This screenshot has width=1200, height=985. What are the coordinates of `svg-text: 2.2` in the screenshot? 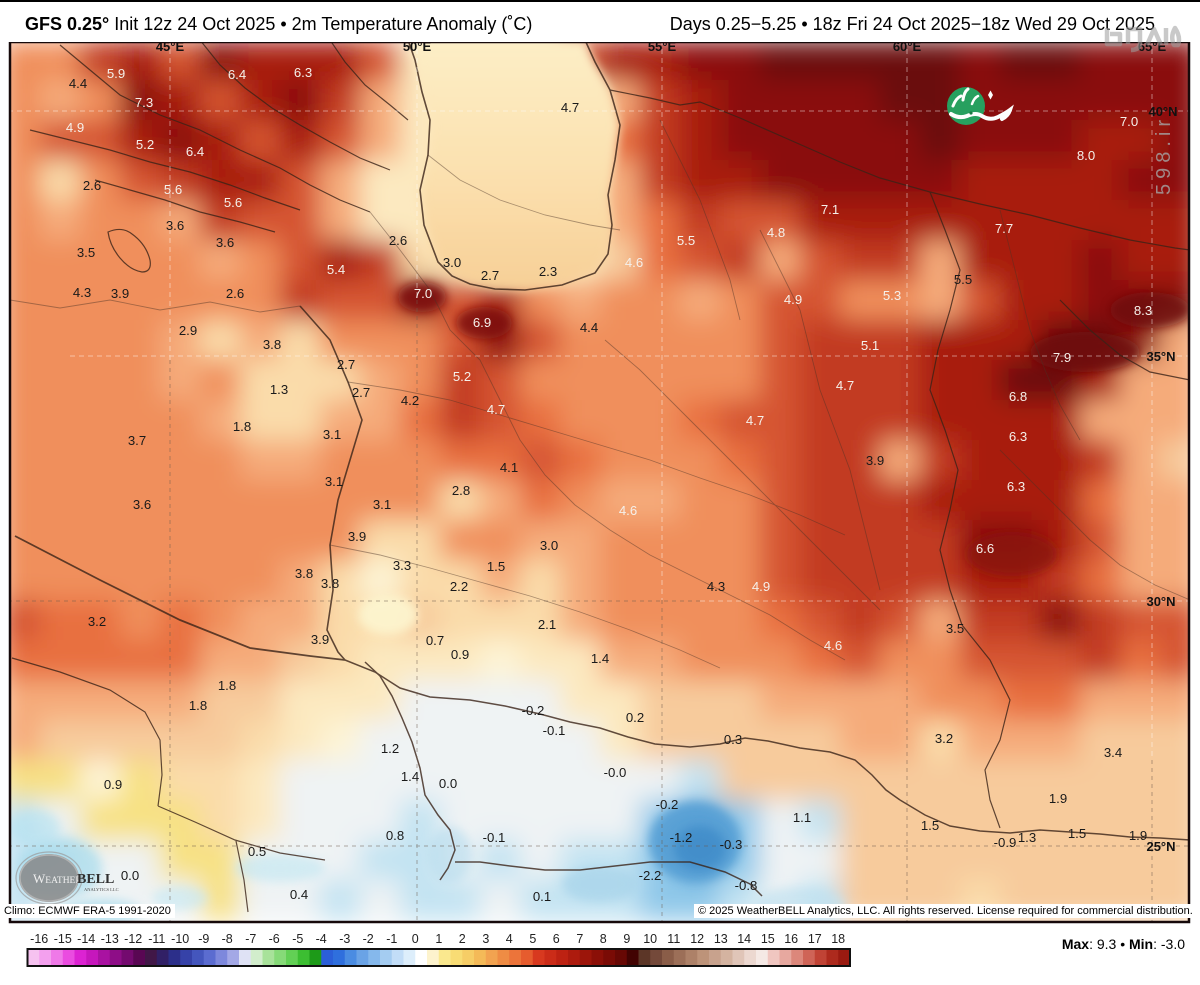 It's located at (459, 586).